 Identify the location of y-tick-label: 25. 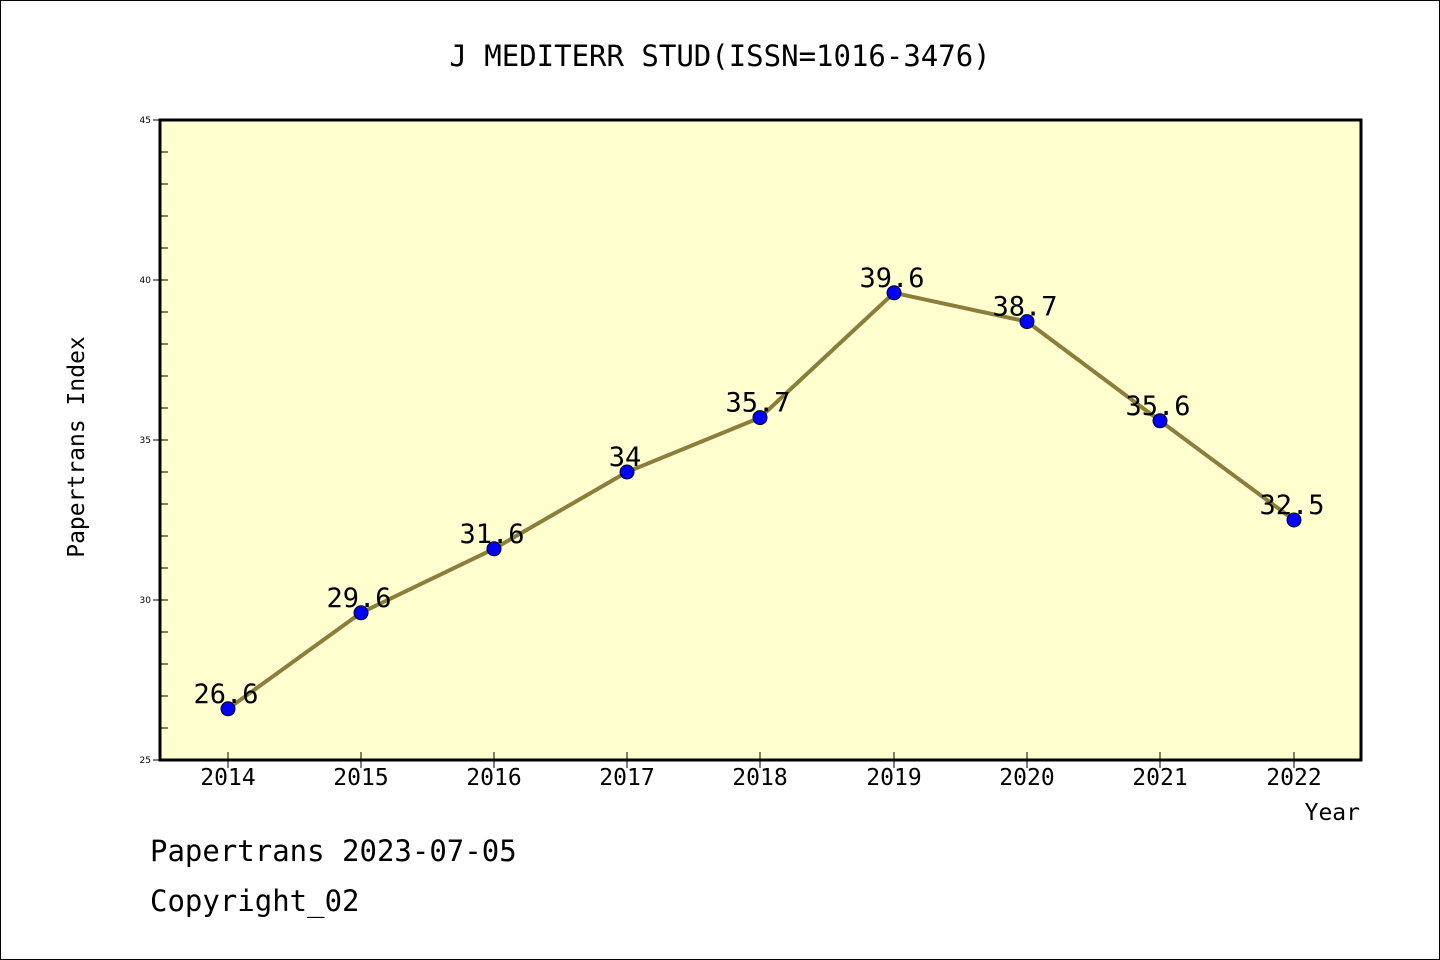
(145, 761).